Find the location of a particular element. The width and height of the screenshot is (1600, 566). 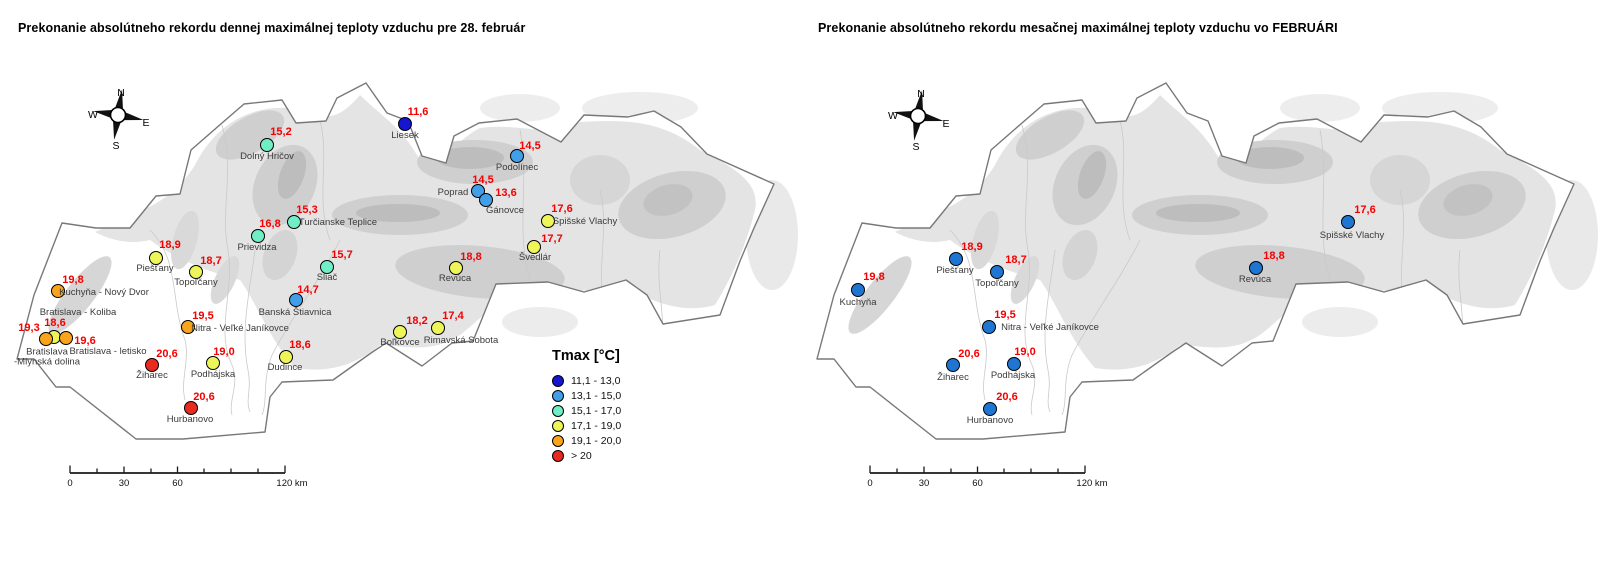

legend-label: 15,1 - 17,0 is located at coordinates (596, 410).